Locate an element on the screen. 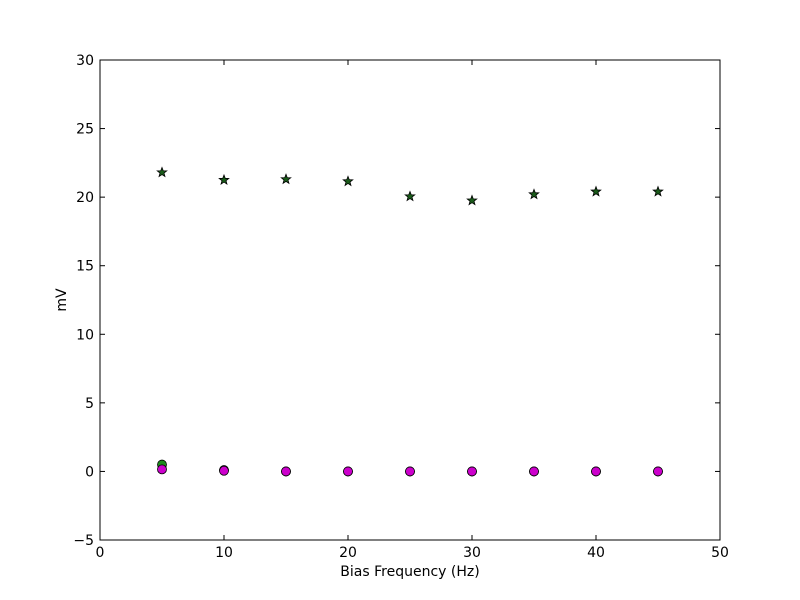 The image size is (800, 600). y-tick-label: 15 is located at coordinates (85, 267).